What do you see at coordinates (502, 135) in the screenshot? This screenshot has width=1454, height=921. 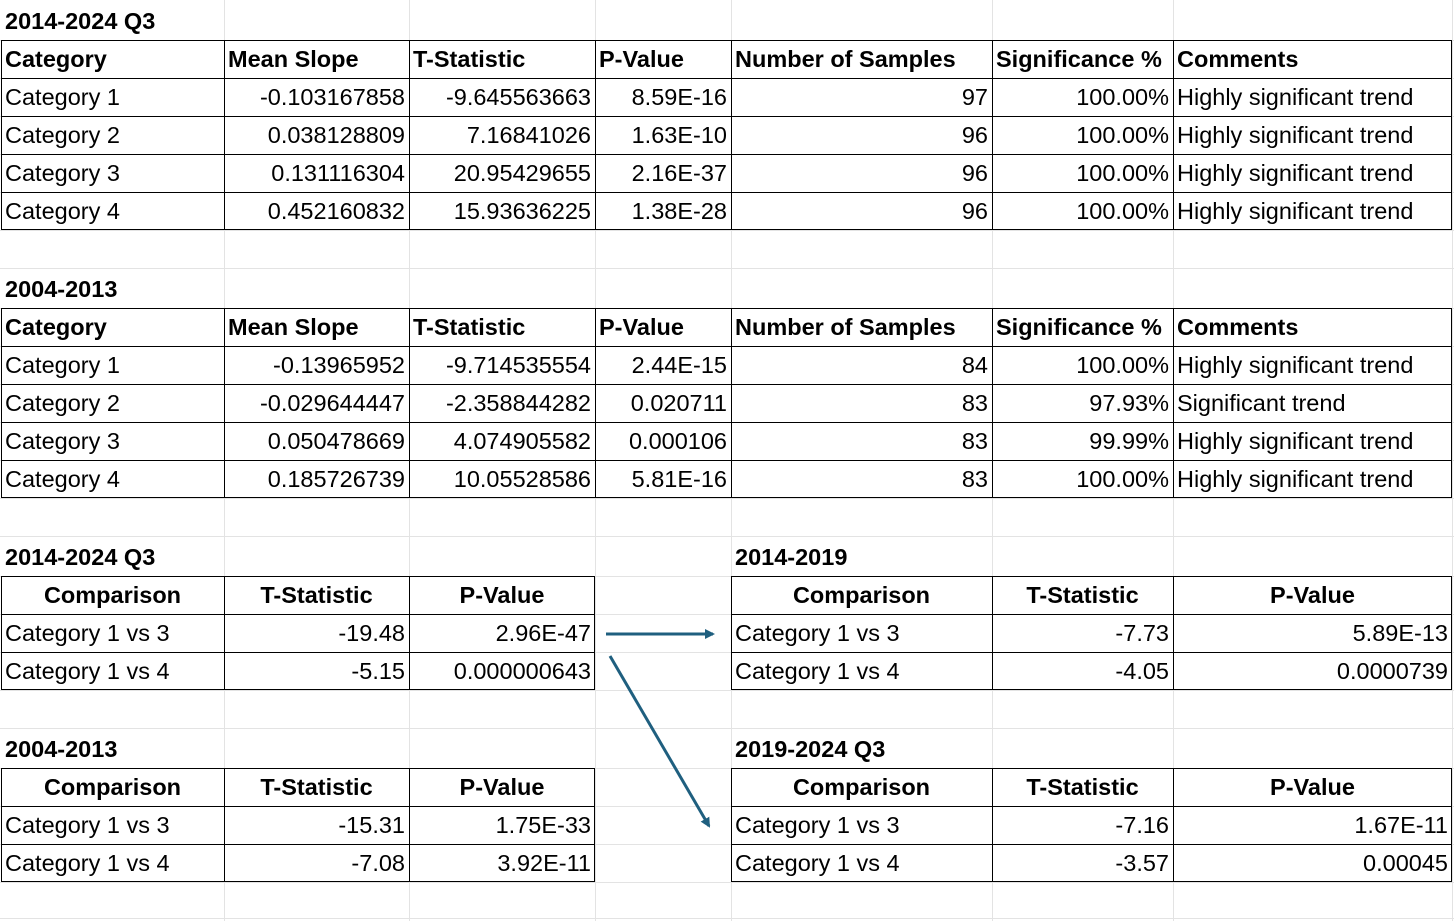 I see `table-cell: 7.16841026` at bounding box center [502, 135].